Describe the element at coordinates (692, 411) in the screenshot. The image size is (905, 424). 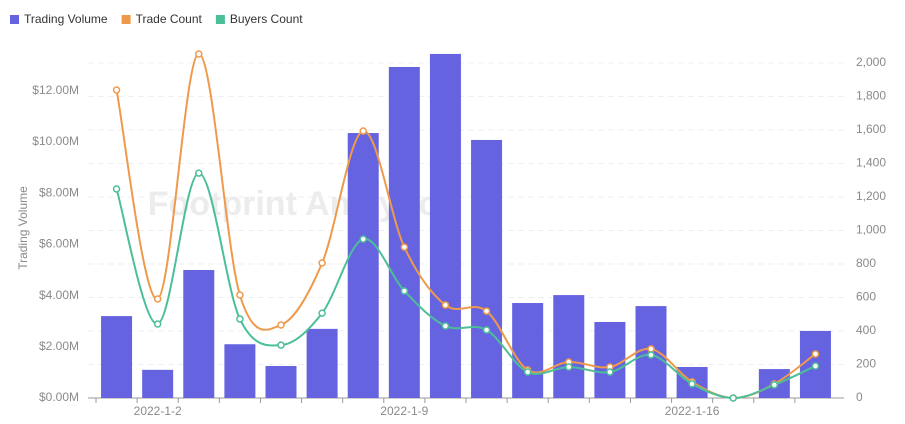
I see `x-tick-label: 2022-1-16` at that location.